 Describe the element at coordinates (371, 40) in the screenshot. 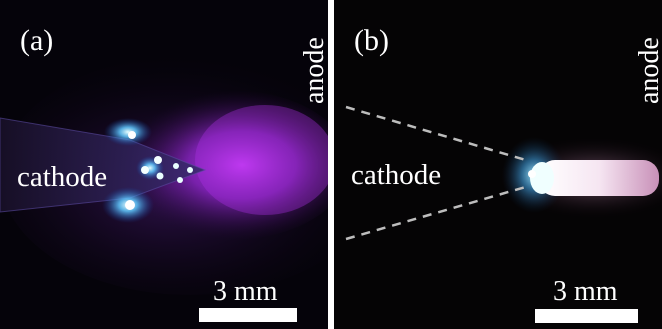

I see `panel-label: (b)` at that location.